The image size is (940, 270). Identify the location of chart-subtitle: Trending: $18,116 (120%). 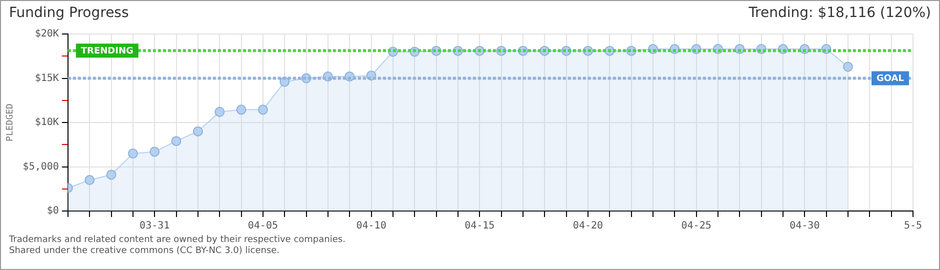
(839, 14).